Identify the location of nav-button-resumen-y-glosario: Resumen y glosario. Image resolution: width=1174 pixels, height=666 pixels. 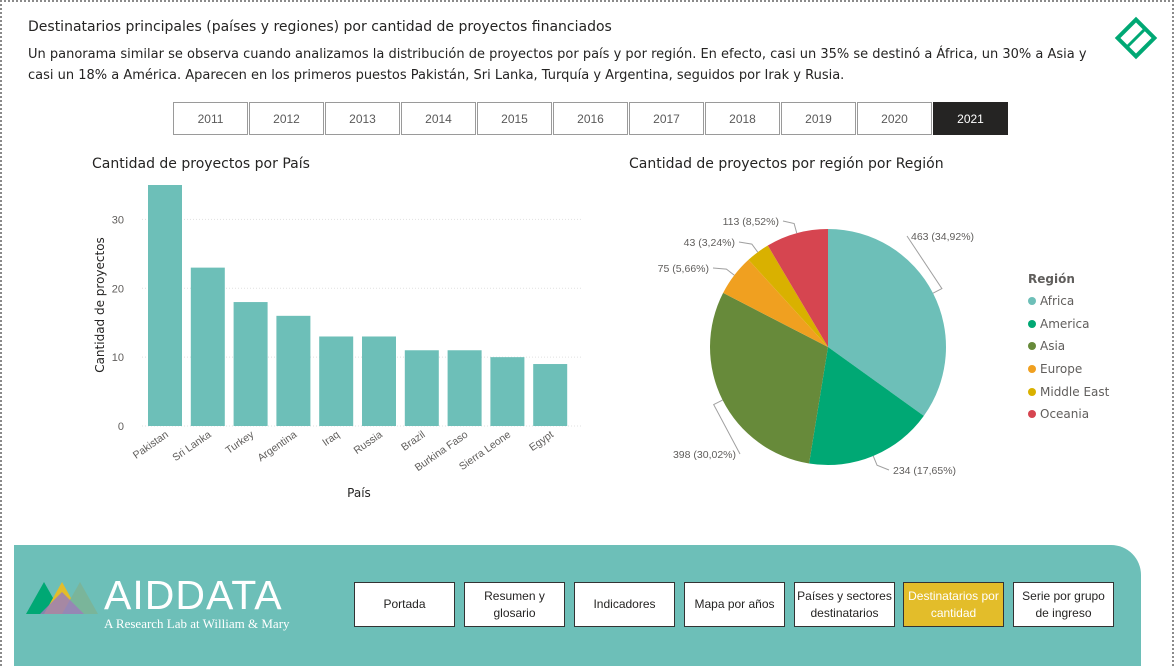
(514, 604).